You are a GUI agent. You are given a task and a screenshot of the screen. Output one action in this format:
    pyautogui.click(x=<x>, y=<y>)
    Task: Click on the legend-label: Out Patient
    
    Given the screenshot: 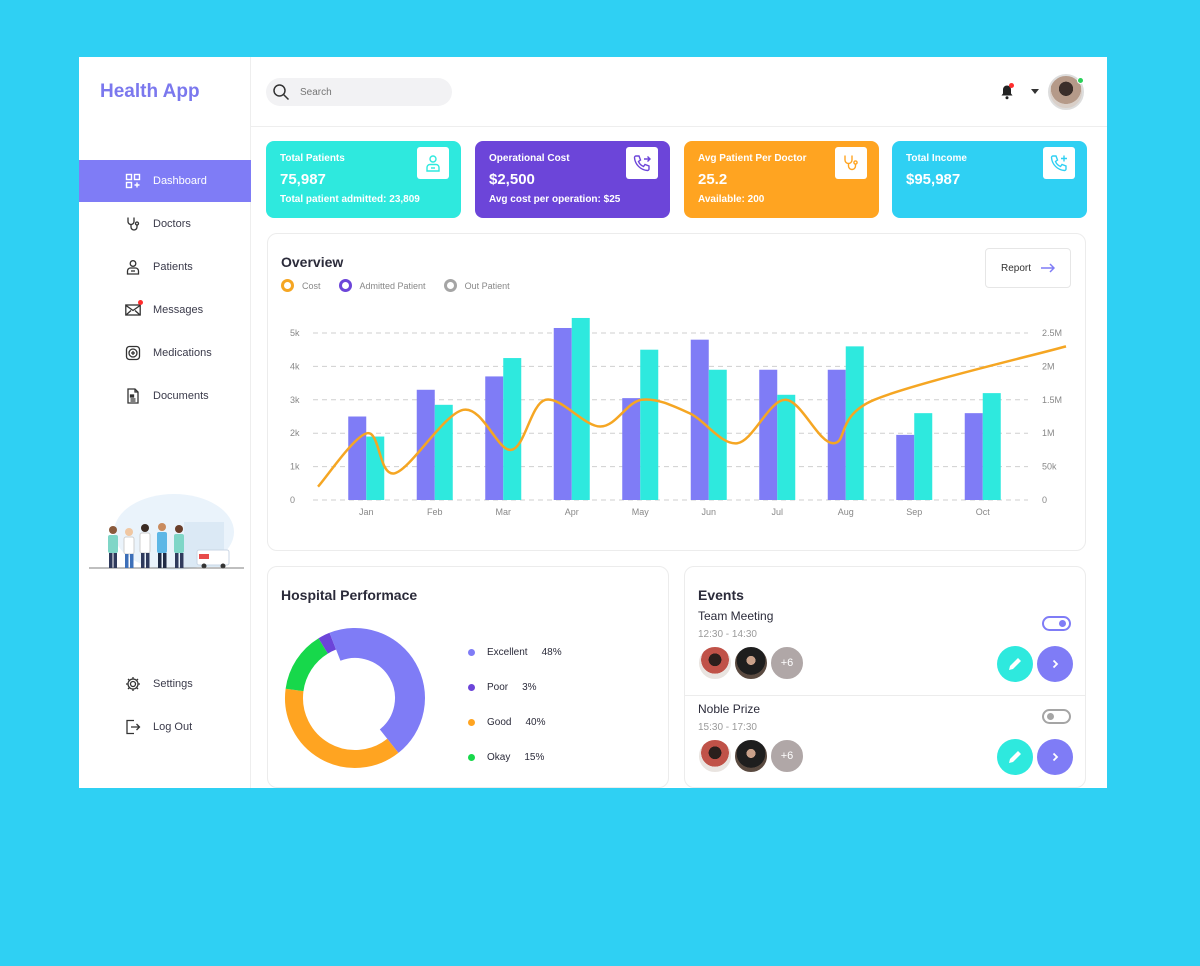 What is the action you would take?
    pyautogui.click(x=487, y=285)
    